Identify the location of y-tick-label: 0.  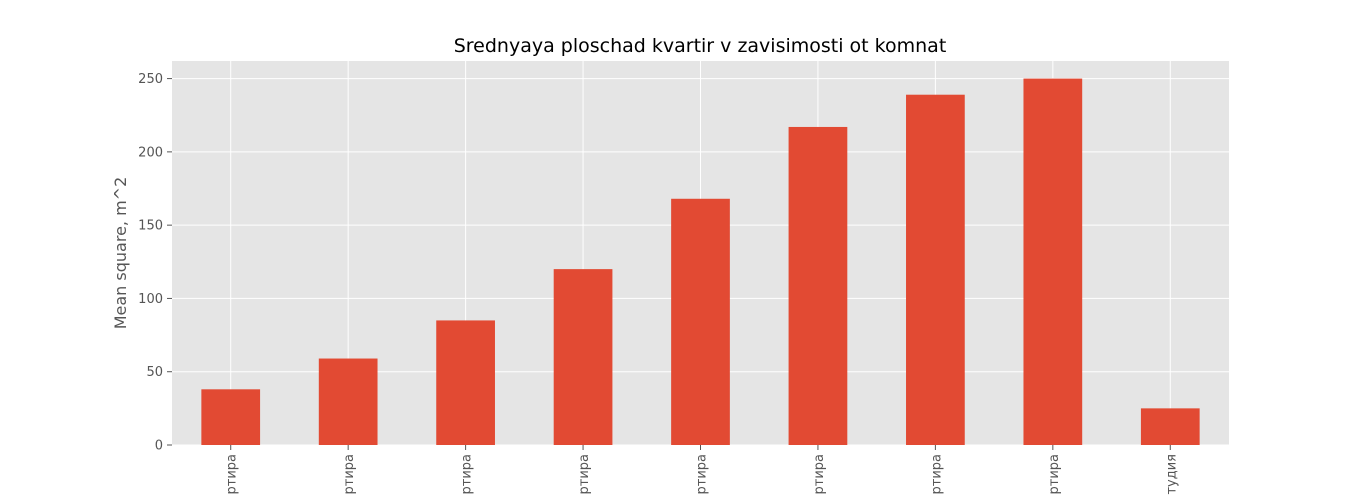
(159, 446).